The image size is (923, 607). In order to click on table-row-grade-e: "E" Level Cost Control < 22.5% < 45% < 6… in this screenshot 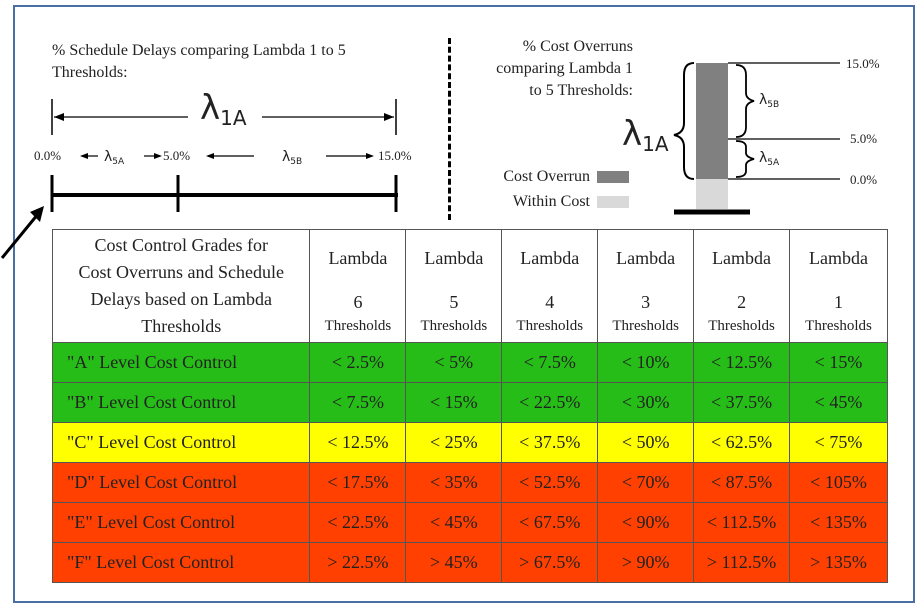, I will do `click(469, 522)`.